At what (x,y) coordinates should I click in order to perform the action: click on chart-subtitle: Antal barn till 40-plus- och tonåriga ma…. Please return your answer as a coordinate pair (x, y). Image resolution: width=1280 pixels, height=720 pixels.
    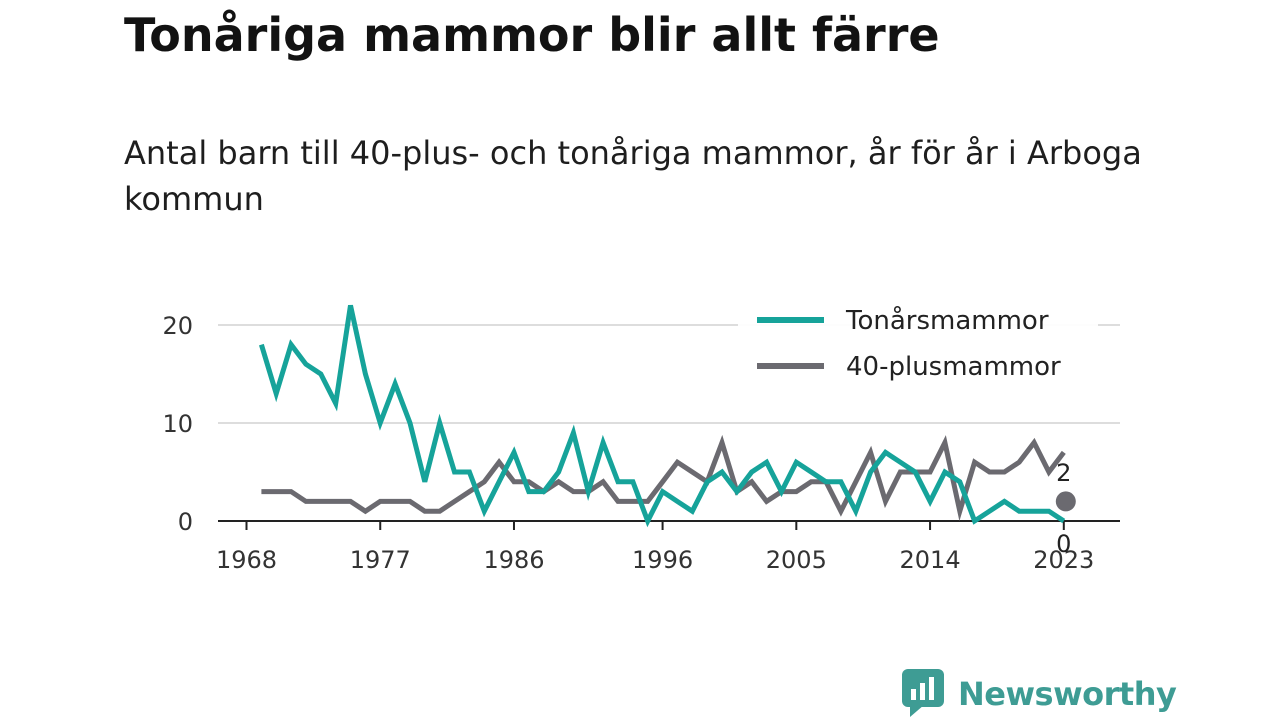
    Looking at the image, I should click on (633, 176).